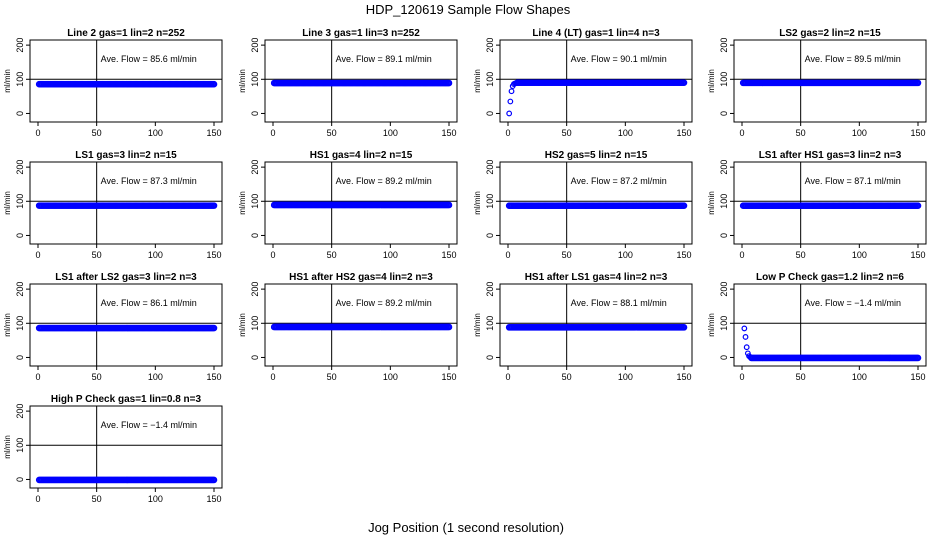  I want to click on figure-xlabel: Jog Position (1 second resolution), so click(466, 527).